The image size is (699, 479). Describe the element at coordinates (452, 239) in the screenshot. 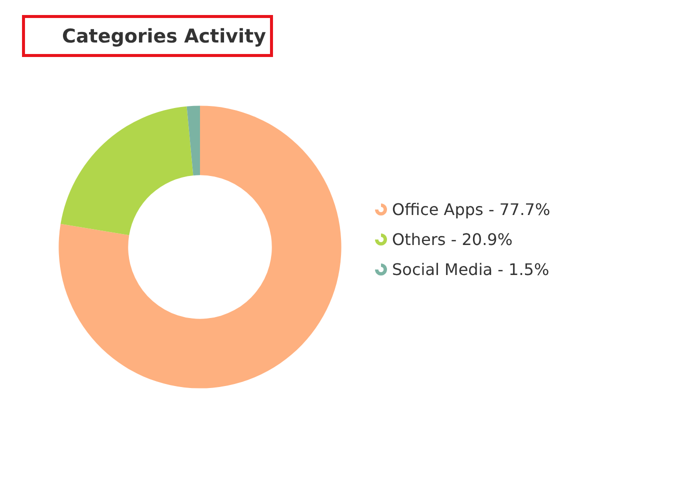

I see `legend-label: Others - 20.9%` at that location.